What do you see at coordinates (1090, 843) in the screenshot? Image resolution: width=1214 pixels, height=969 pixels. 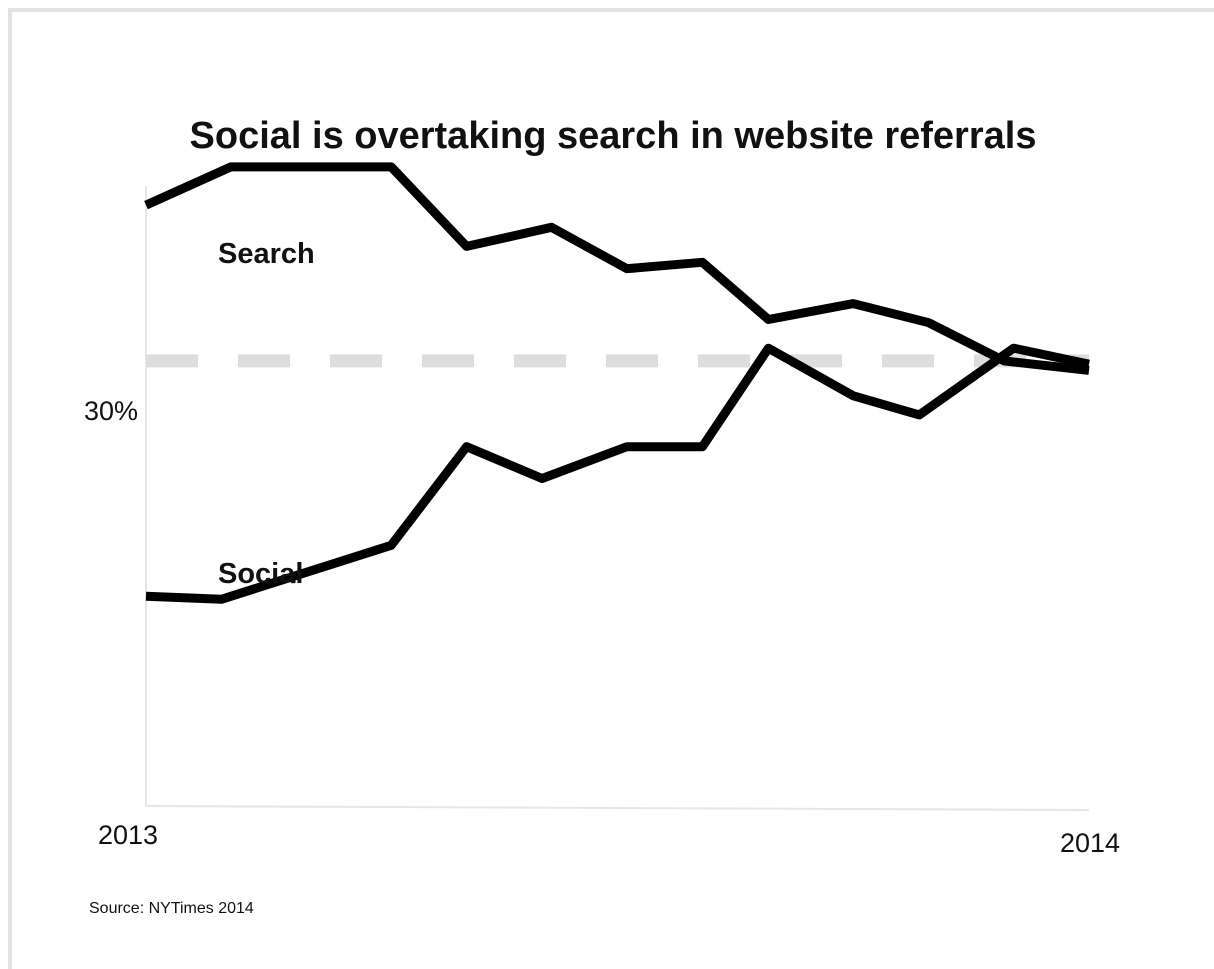 I see `x-tick-2014: 2014` at bounding box center [1090, 843].